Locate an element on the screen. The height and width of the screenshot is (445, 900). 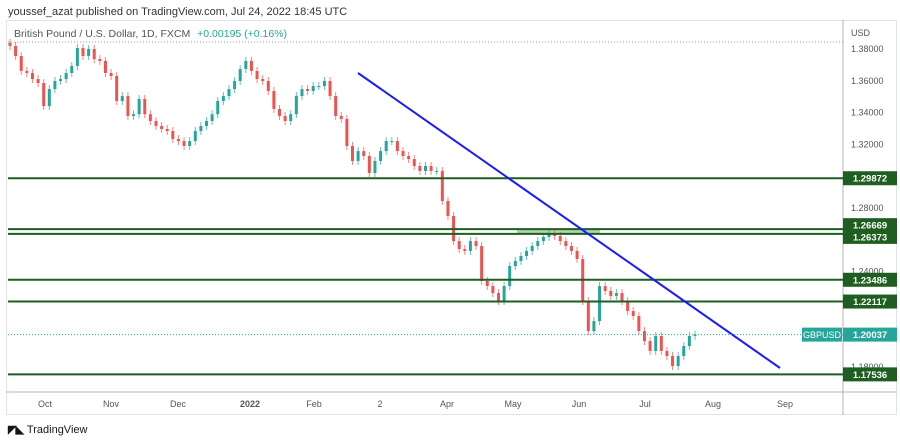
tradingview-logo-icon: ◤◣ is located at coordinates (16, 430).